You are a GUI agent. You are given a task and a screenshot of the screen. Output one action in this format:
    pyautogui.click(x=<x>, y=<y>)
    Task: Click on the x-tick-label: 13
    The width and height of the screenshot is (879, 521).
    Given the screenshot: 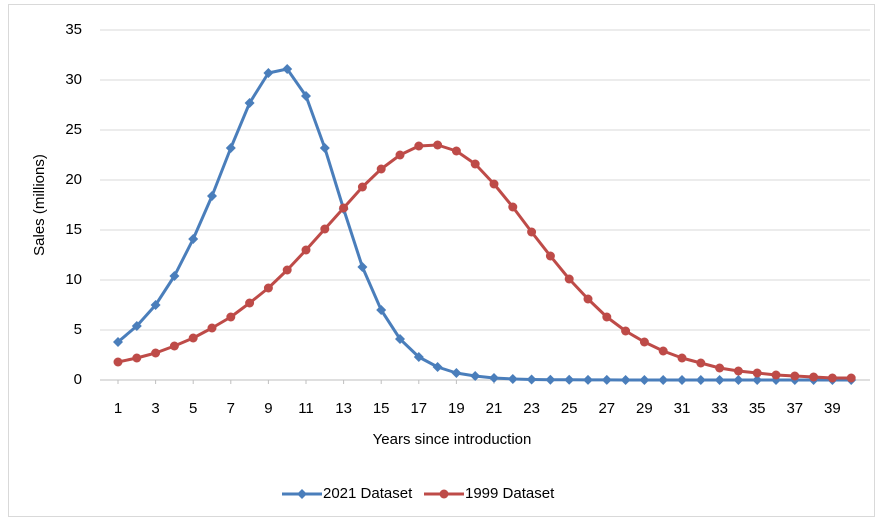 What is the action you would take?
    pyautogui.click(x=343, y=408)
    